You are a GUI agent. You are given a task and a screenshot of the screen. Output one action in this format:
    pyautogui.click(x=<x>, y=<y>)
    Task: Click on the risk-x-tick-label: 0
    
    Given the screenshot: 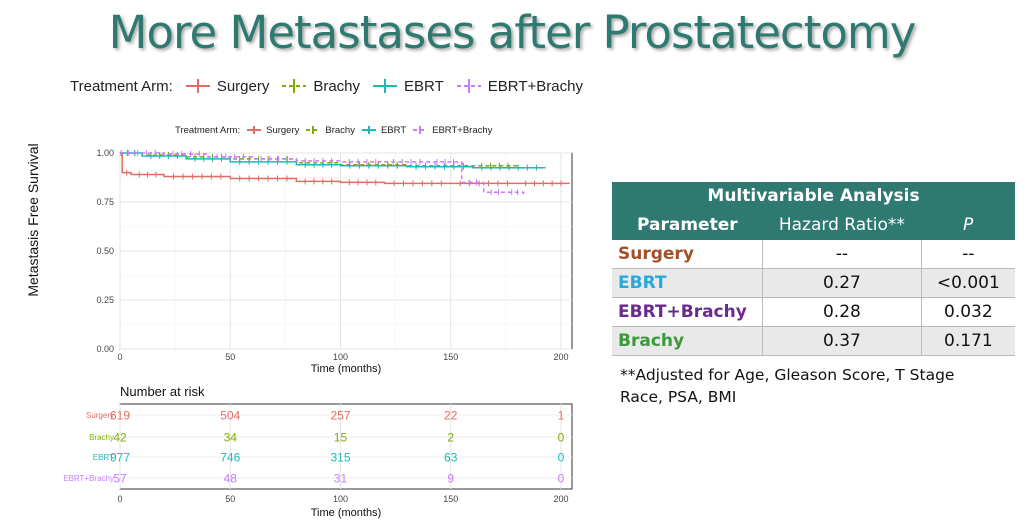 What is the action you would take?
    pyautogui.click(x=119, y=499)
    